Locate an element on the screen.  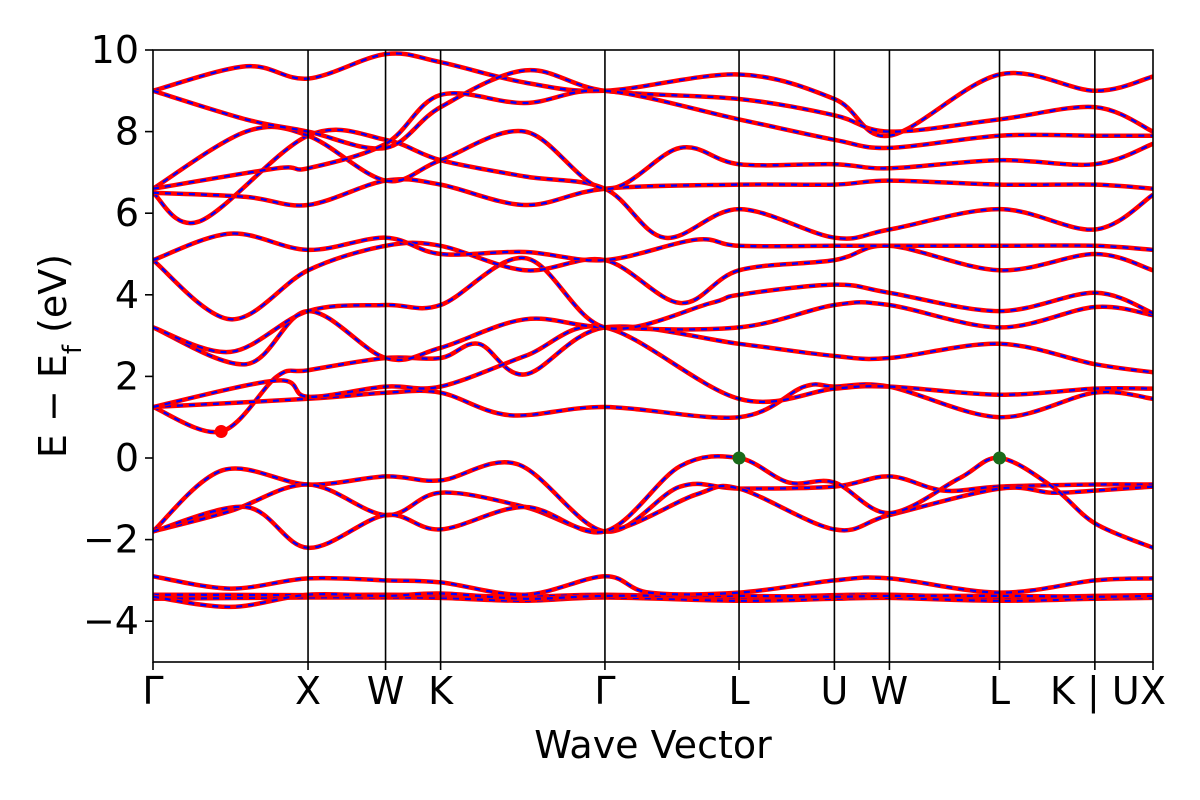
y-axis-label-unit: (eV) is located at coordinates (53, 293).